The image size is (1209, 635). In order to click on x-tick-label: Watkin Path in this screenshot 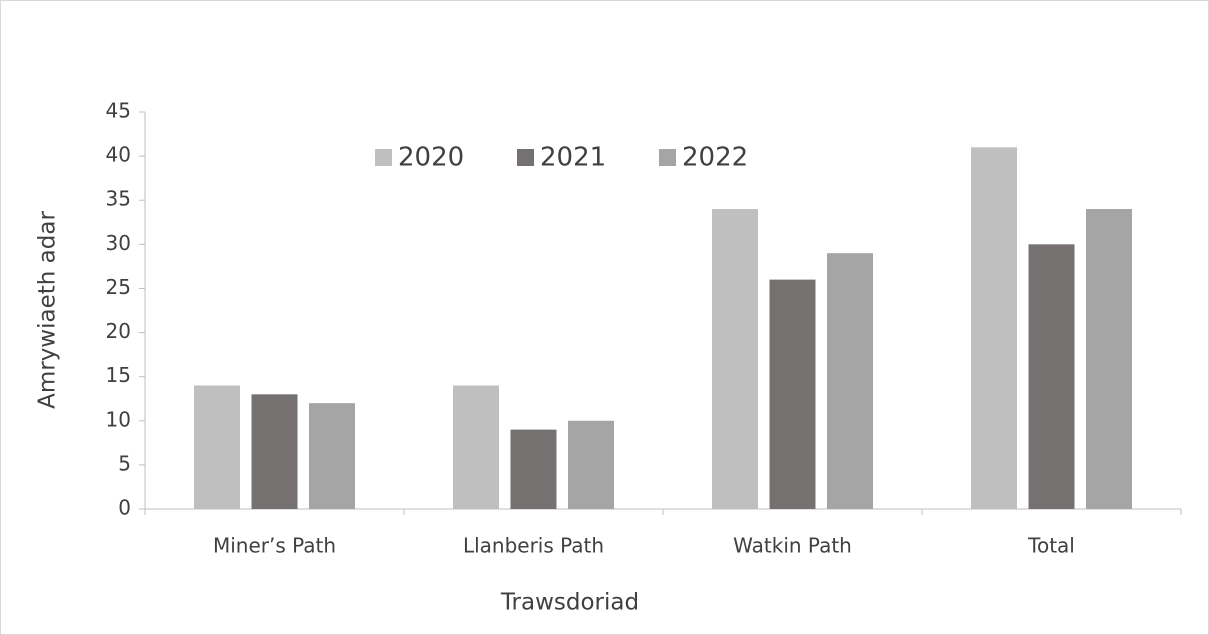, I will do `click(792, 546)`.